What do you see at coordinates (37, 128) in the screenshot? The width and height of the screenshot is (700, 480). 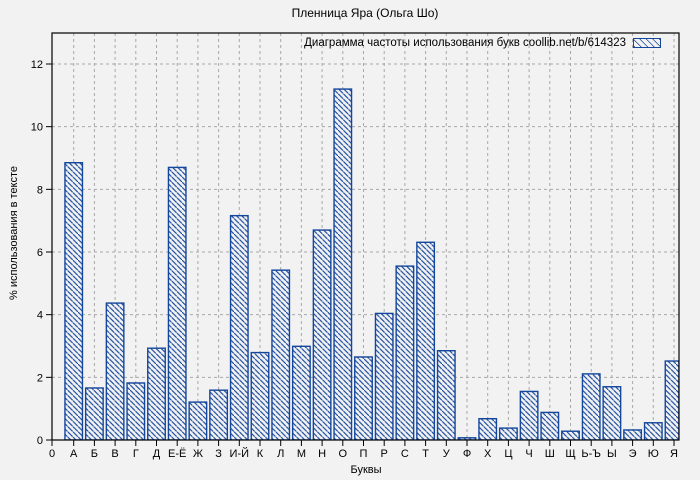 I see `y-tick-label: 10` at bounding box center [37, 128].